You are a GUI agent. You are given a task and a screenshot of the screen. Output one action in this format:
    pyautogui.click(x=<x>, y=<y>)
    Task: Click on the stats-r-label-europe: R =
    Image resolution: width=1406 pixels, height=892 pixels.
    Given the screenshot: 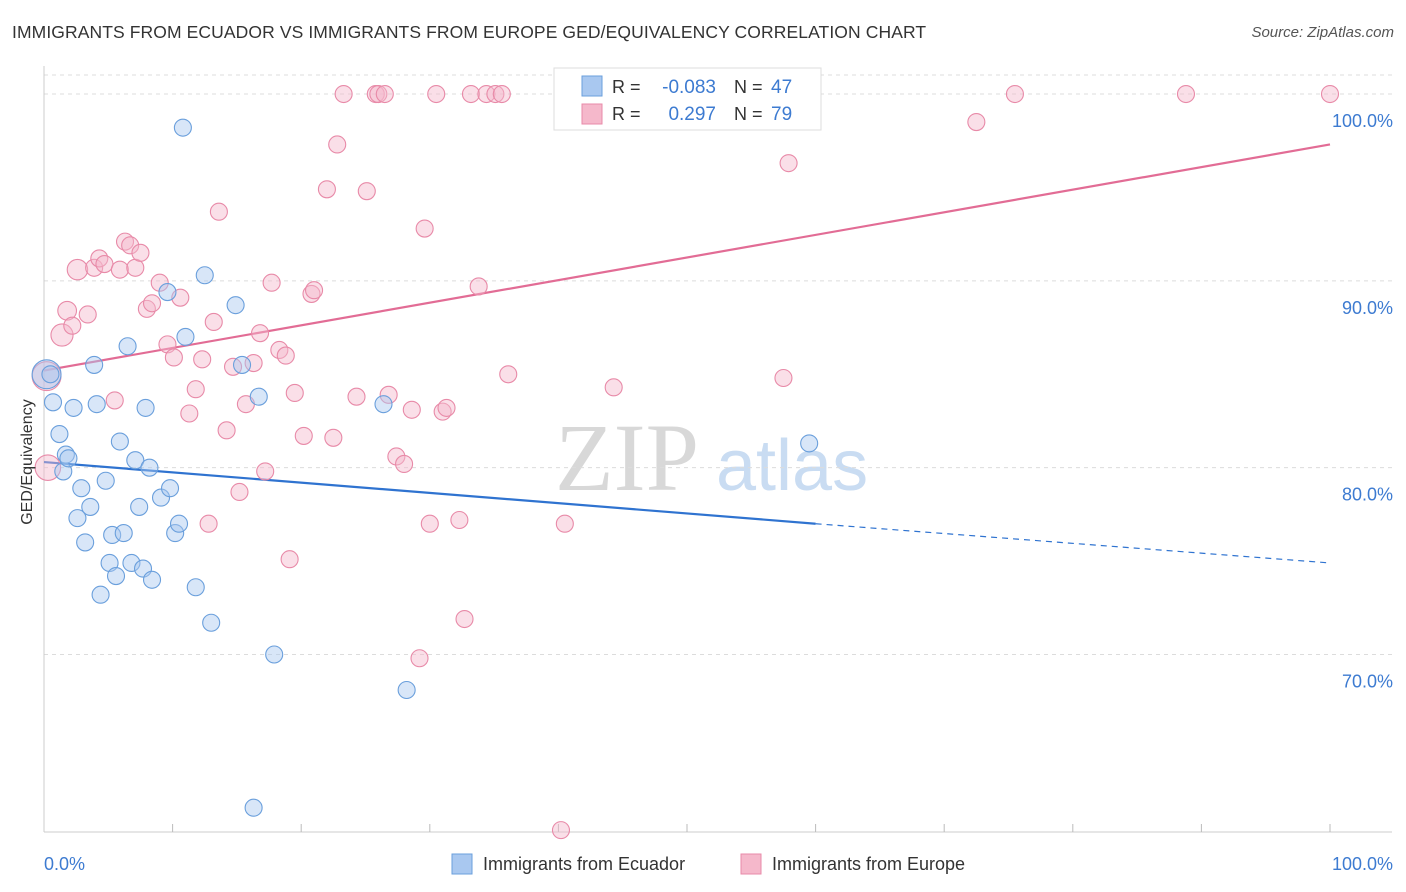 What is the action you would take?
    pyautogui.click(x=626, y=114)
    